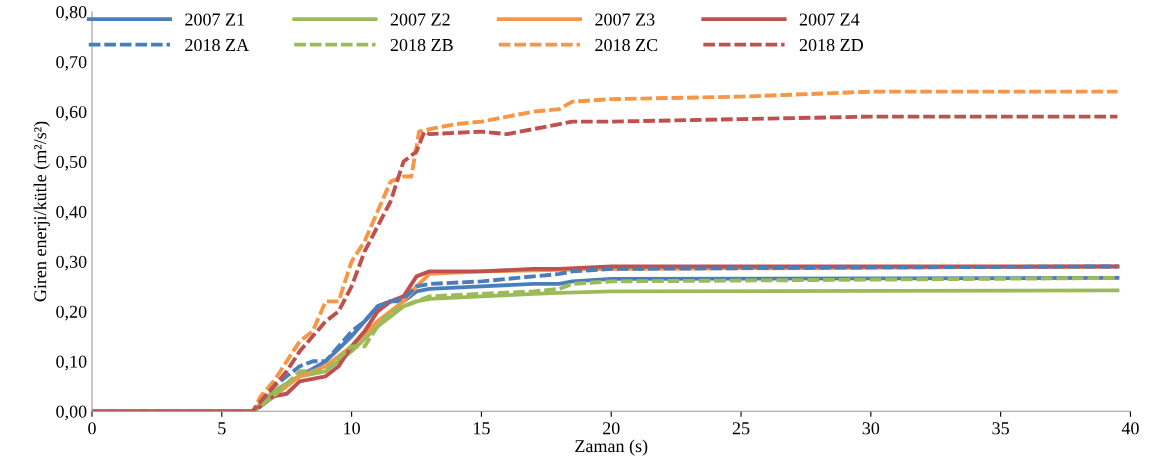 This screenshot has width=1150, height=470. Describe the element at coordinates (481, 428) in the screenshot. I see `x-tick-label: 15` at that location.